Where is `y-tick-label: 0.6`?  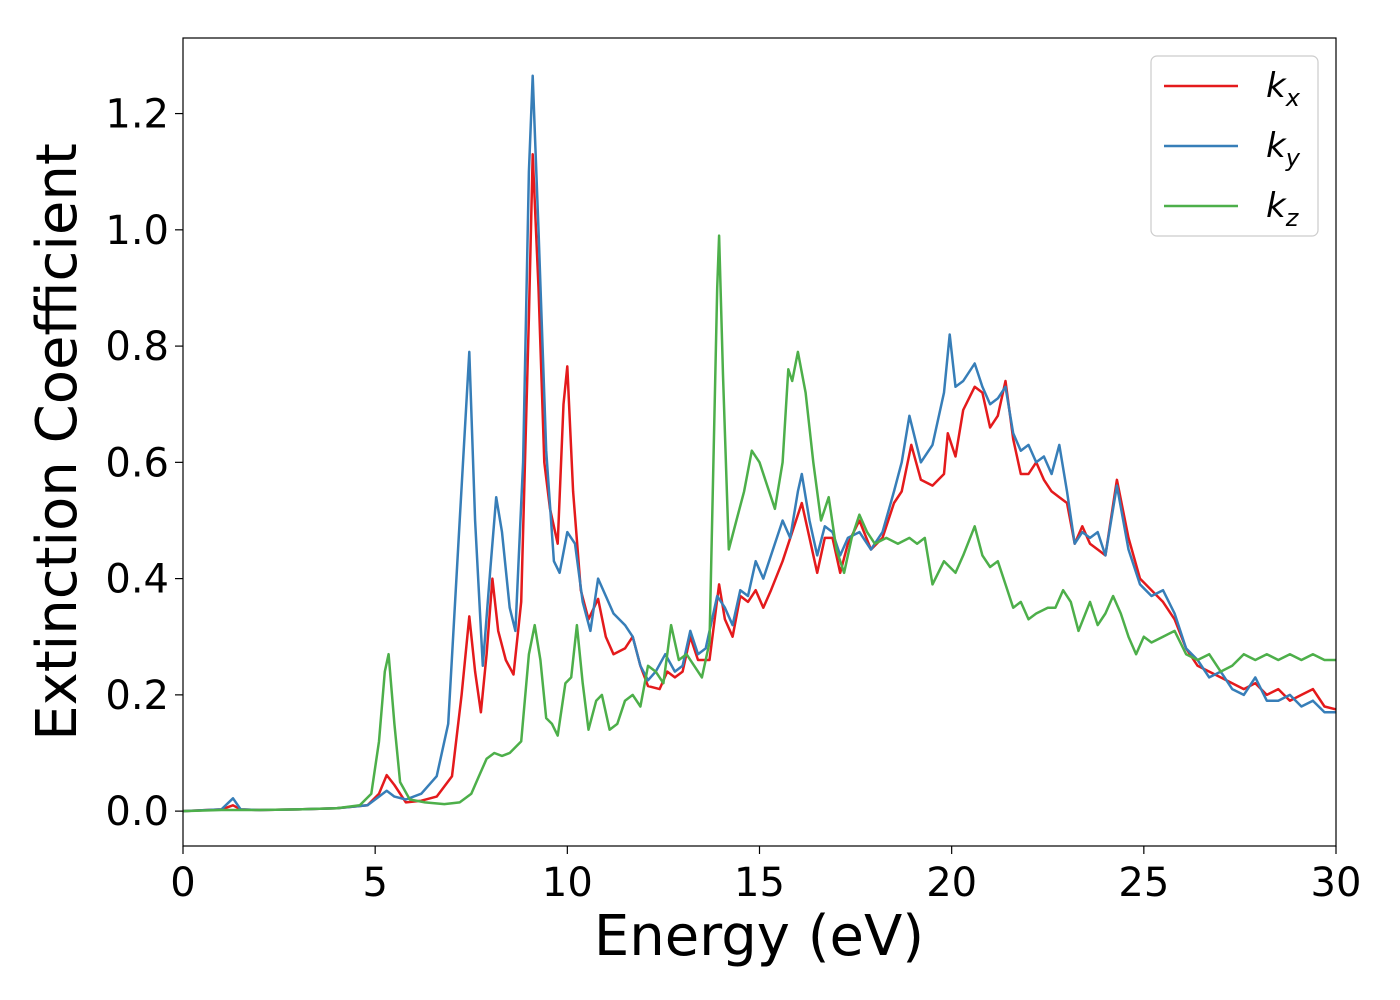 y-tick-label: 0.6 is located at coordinates (137, 463).